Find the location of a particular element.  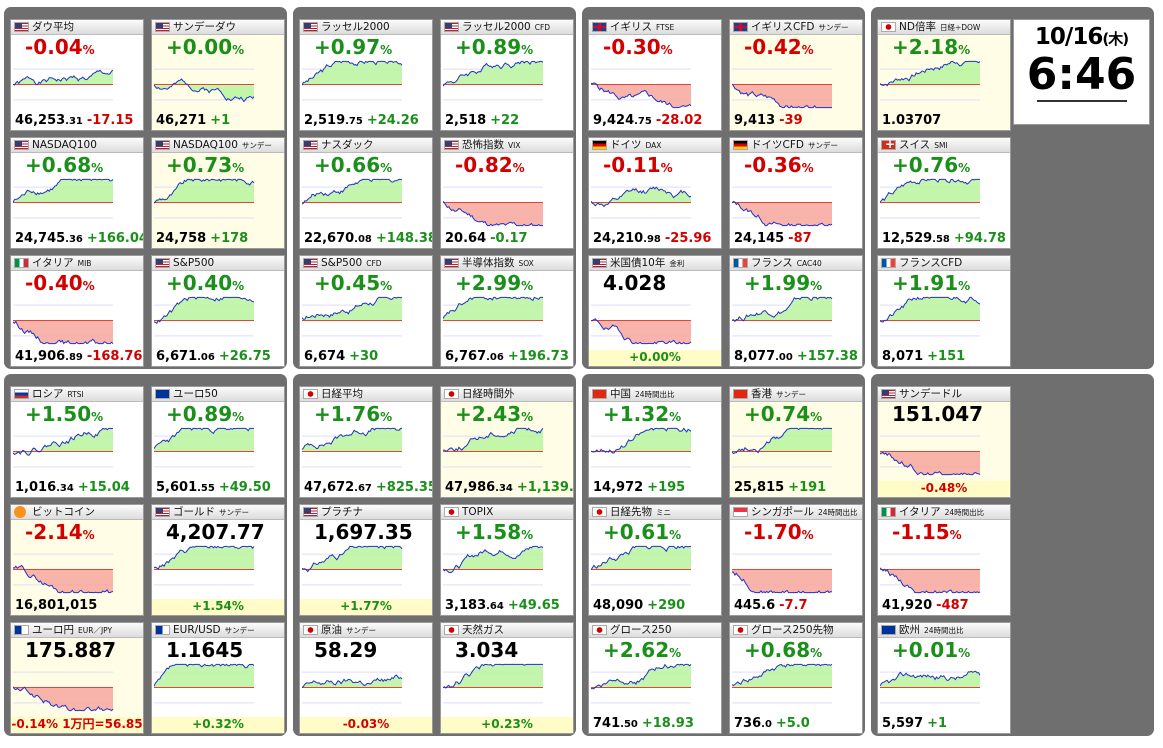

tile-change-pct: +0.74% is located at coordinates (783, 414).